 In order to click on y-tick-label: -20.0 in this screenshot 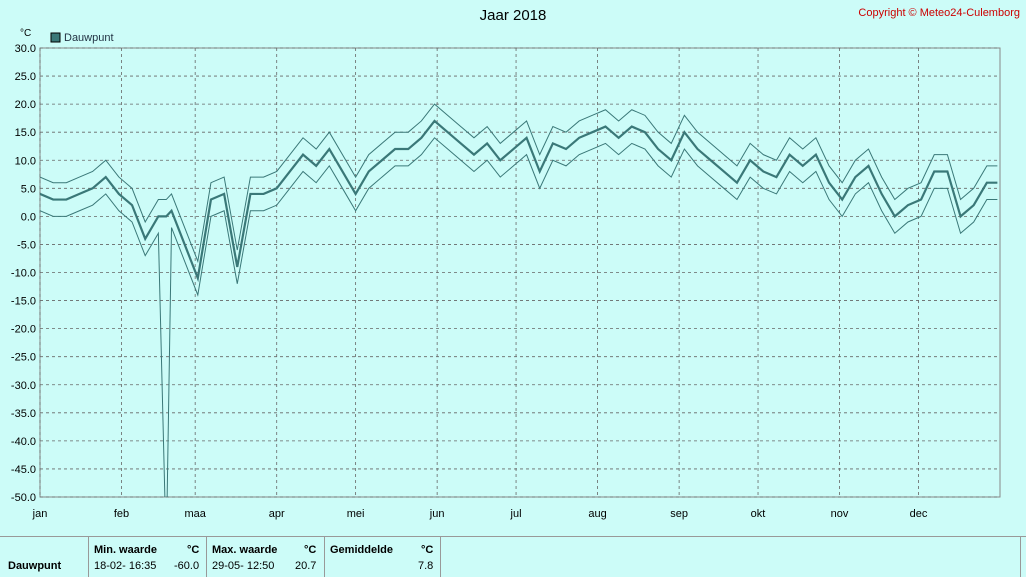, I will do `click(23, 330)`.